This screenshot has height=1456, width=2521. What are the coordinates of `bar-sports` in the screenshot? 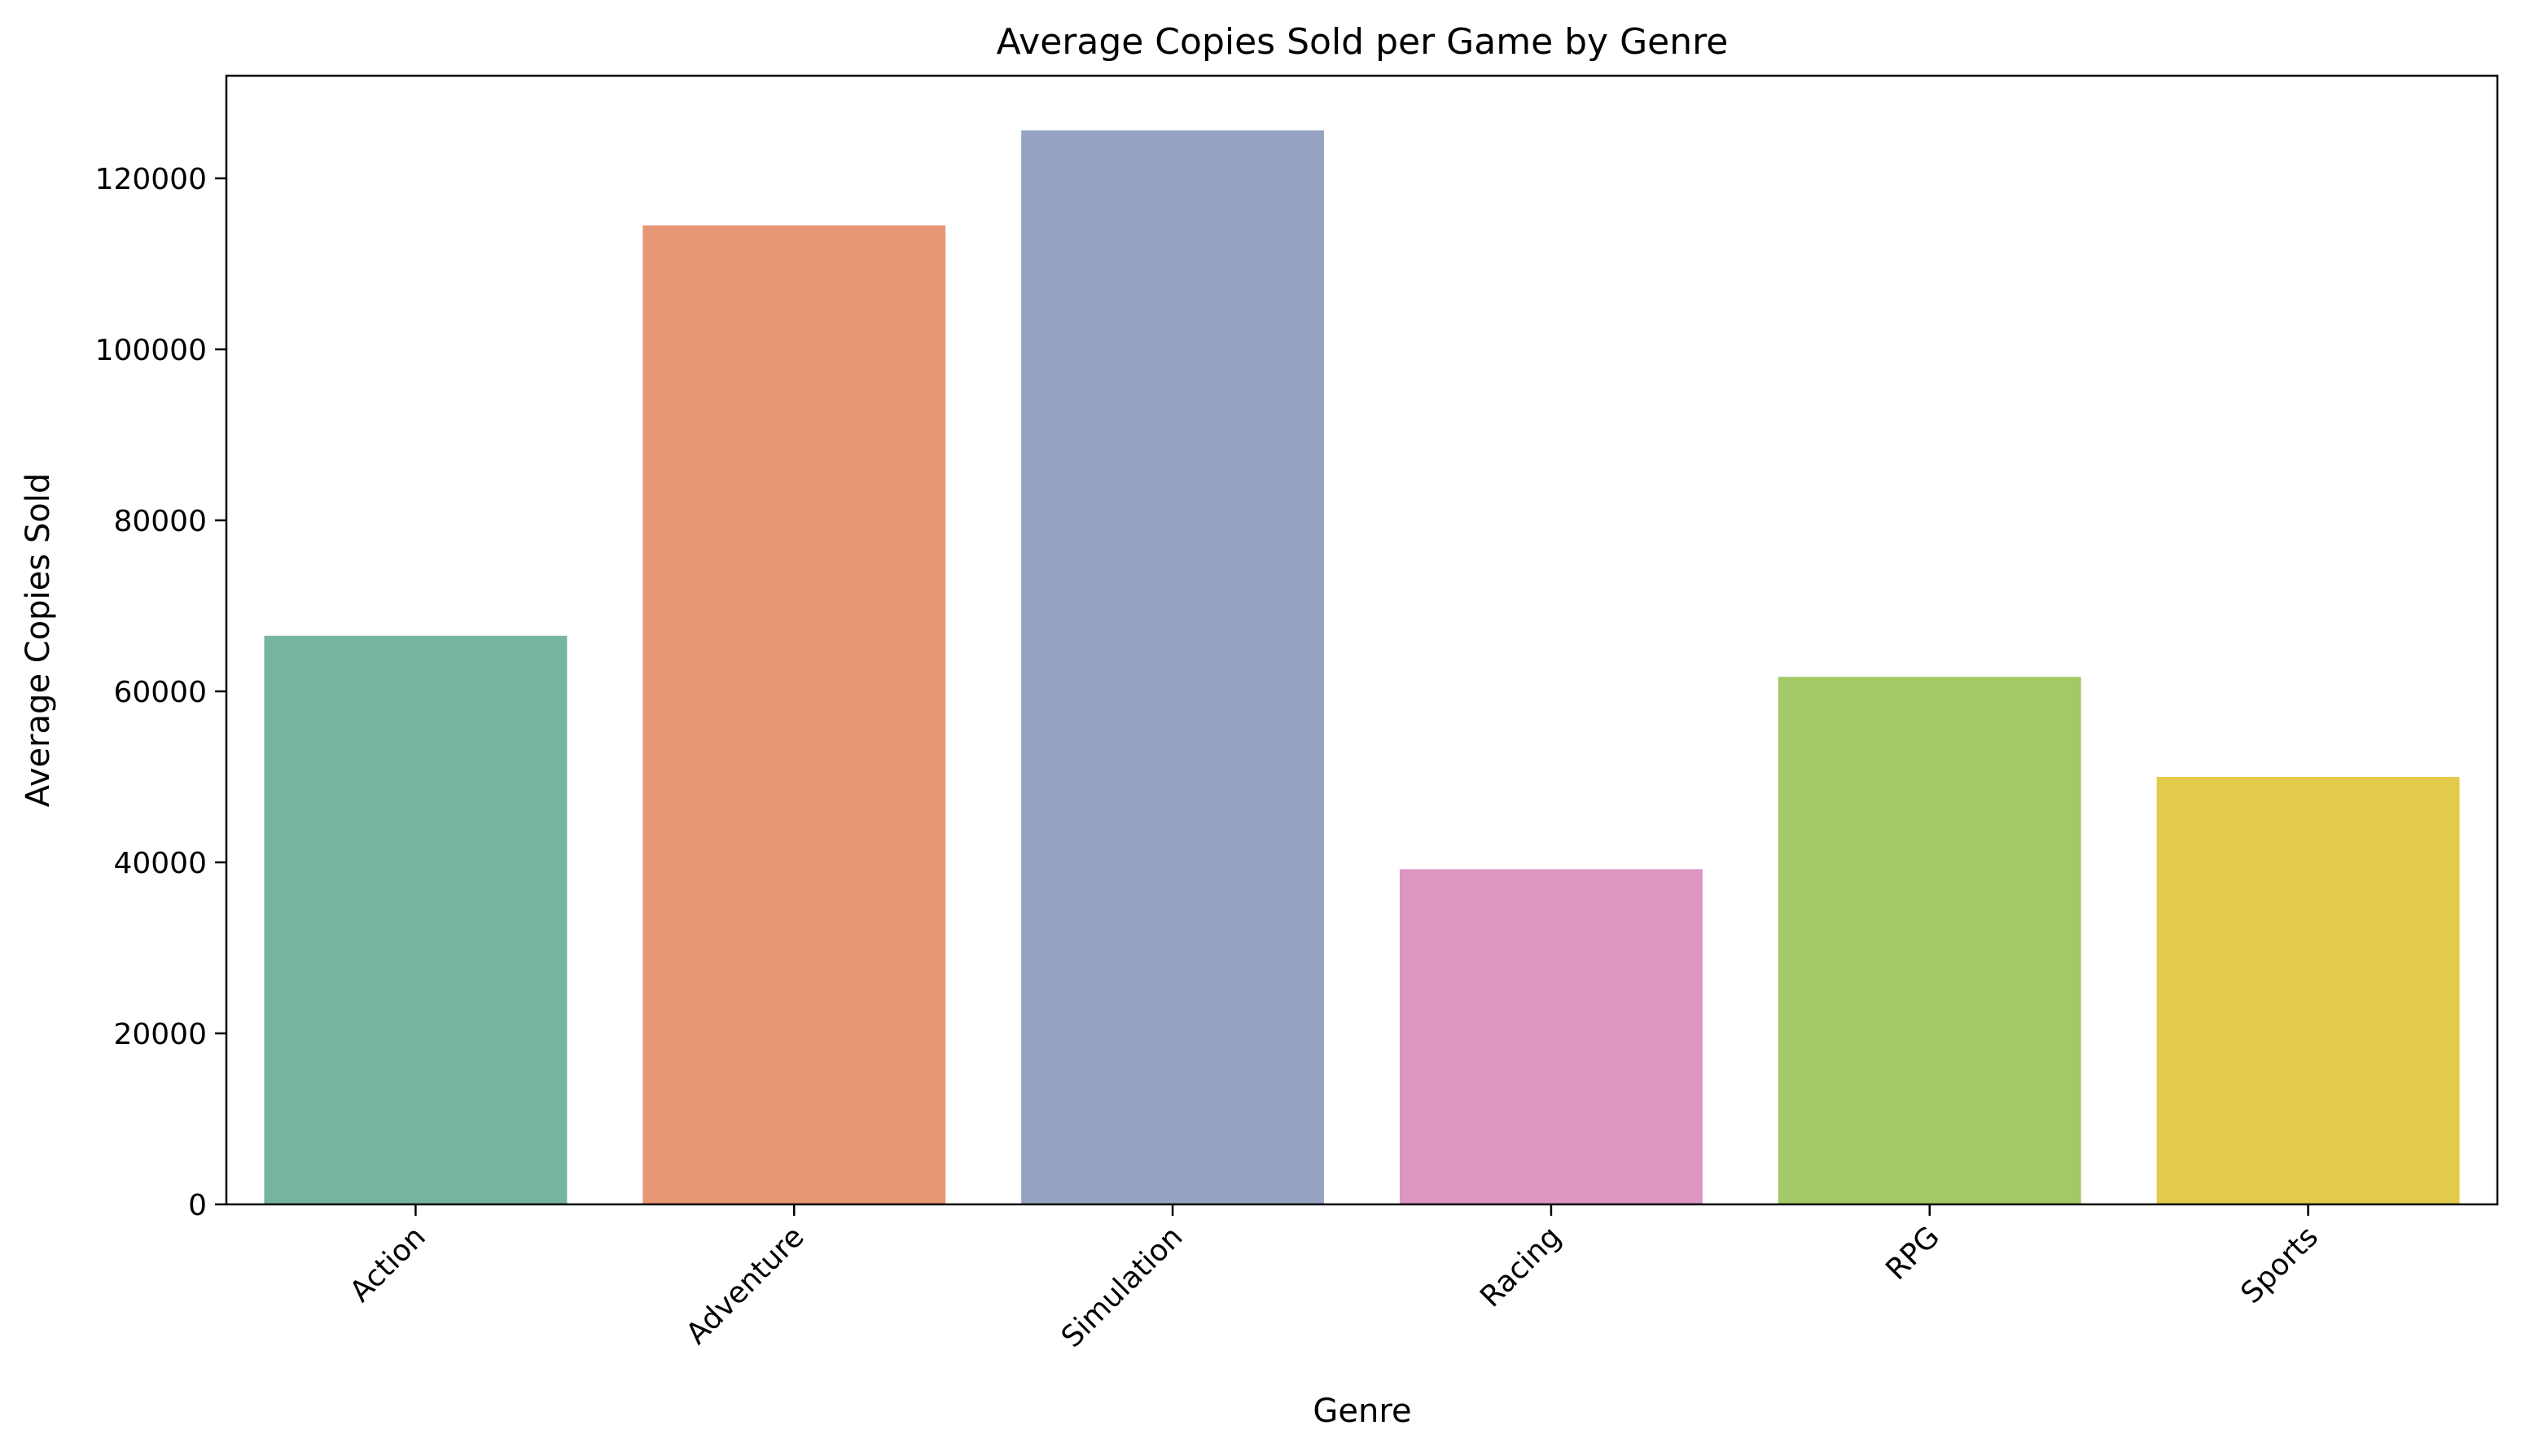 It's located at (2308, 990).